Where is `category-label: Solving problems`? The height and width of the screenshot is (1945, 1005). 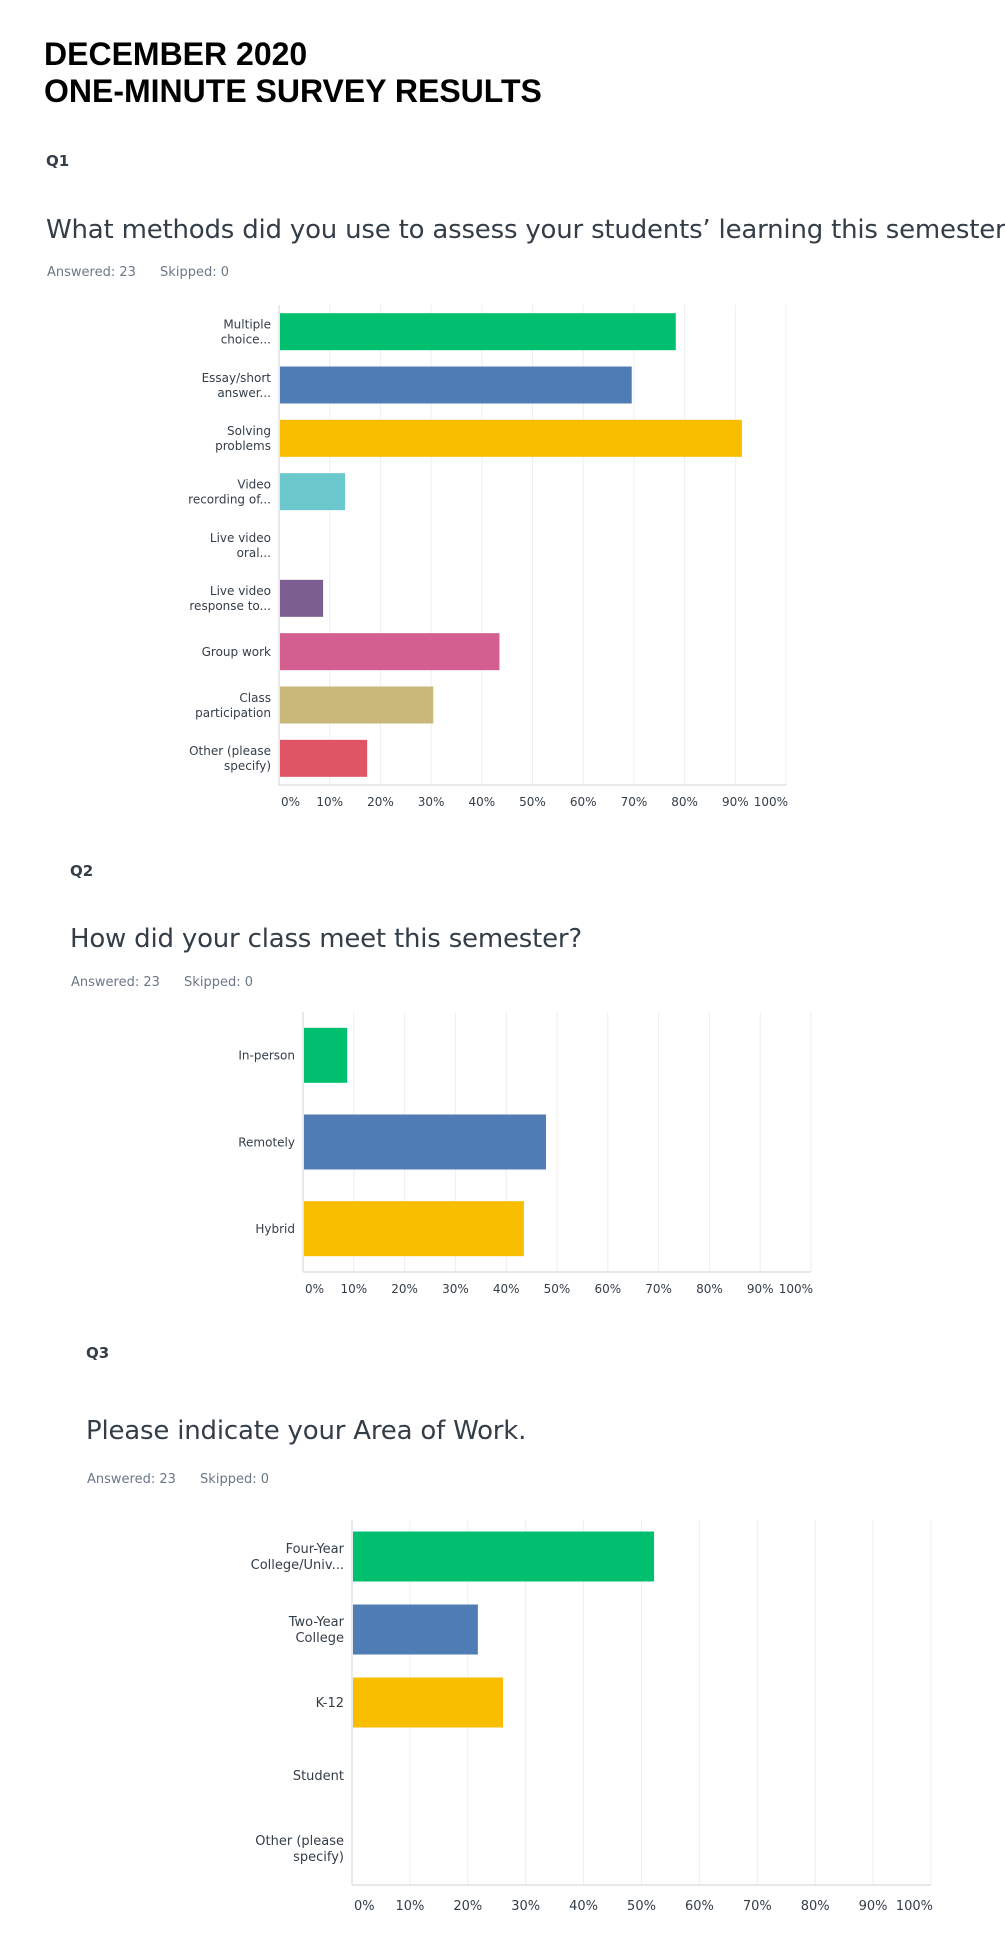 category-label: Solving problems is located at coordinates (243, 438).